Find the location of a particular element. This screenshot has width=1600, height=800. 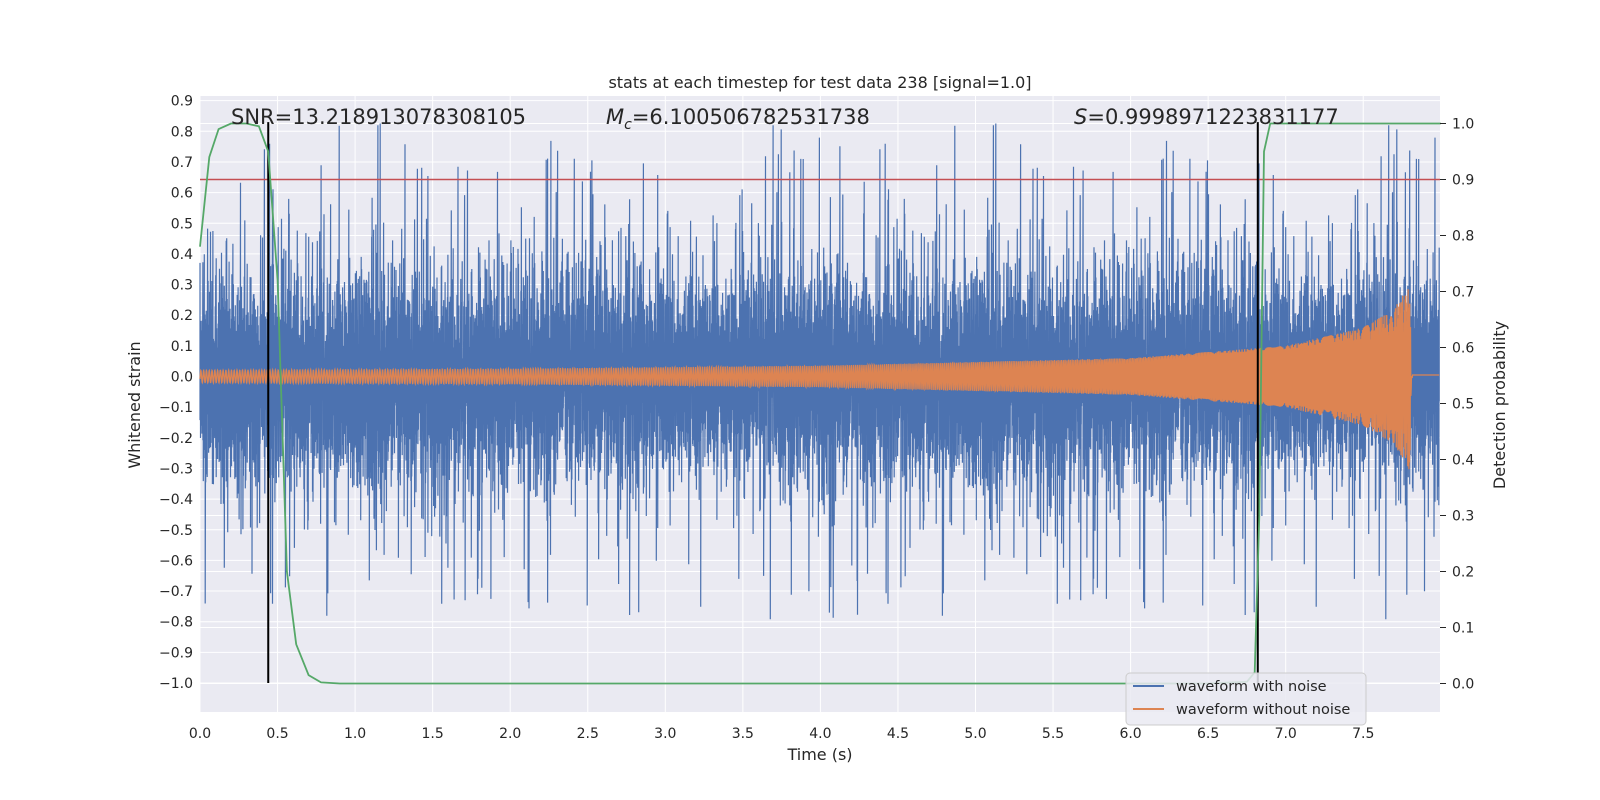

x-tick-label: 5.5 is located at coordinates (1053, 734).